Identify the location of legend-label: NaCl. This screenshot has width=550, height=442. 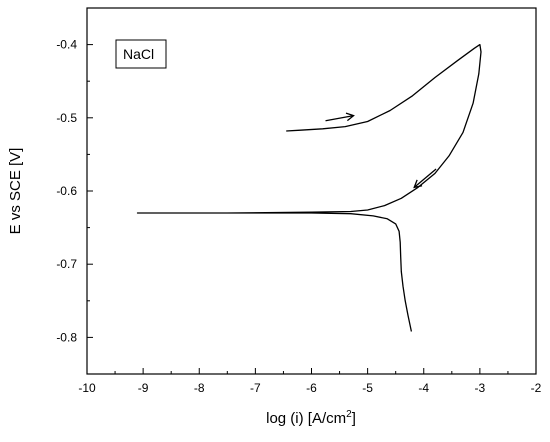
(138, 54).